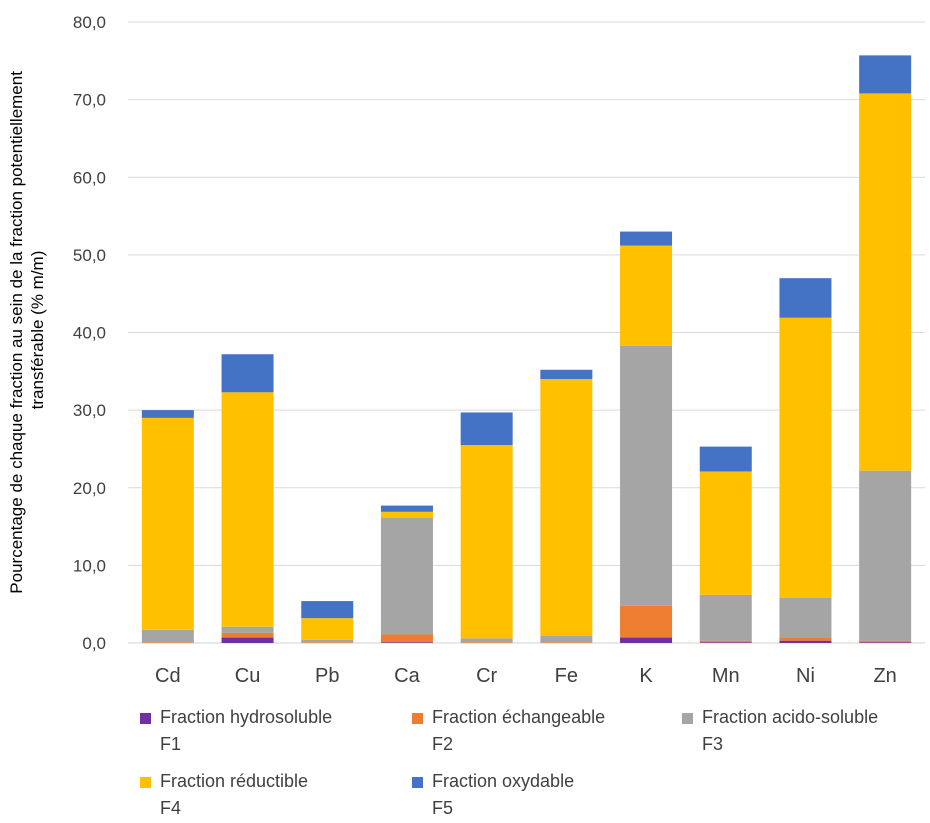 This screenshot has height=823, width=930. I want to click on y-axis-title-line-2: transférable (% m/m), so click(37, 330).